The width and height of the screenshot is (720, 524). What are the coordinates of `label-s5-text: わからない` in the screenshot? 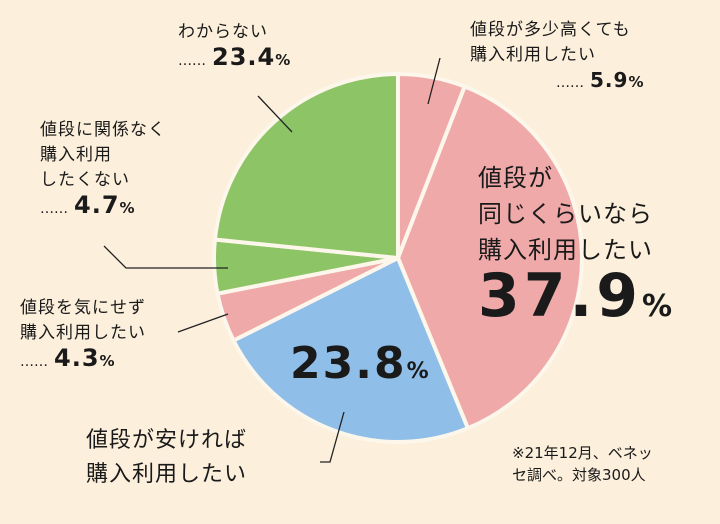 It's located at (223, 32).